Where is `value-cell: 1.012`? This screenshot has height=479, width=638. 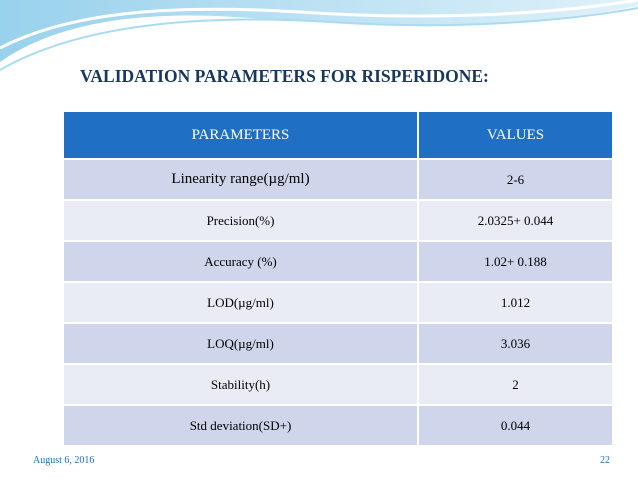 value-cell: 1.012 is located at coordinates (514, 302).